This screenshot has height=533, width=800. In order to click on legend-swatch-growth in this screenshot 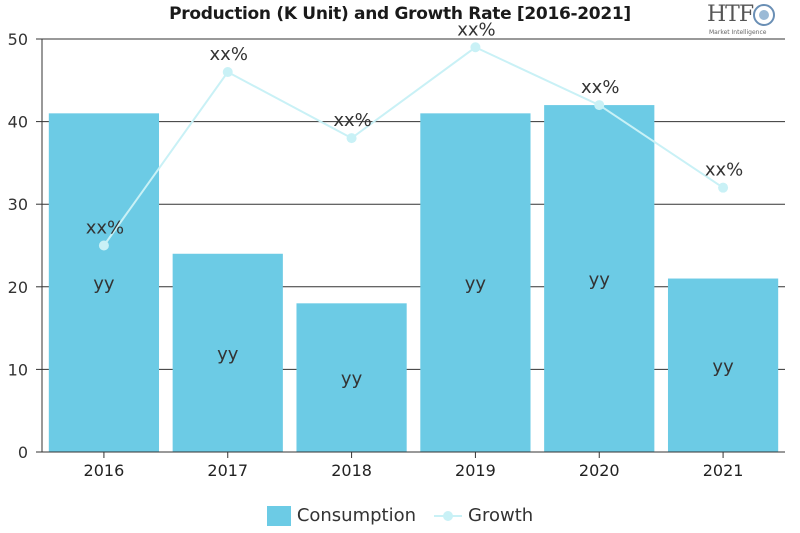, I will do `click(448, 516)`.